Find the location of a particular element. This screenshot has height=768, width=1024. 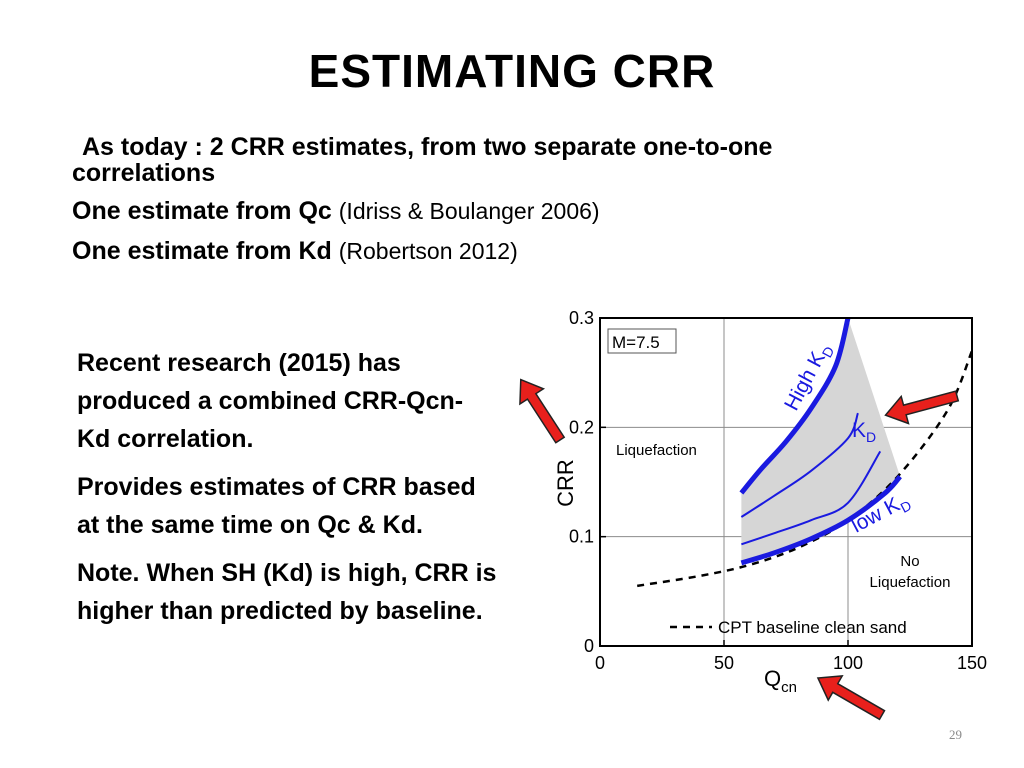

x-tick-label: 150 is located at coordinates (972, 663).